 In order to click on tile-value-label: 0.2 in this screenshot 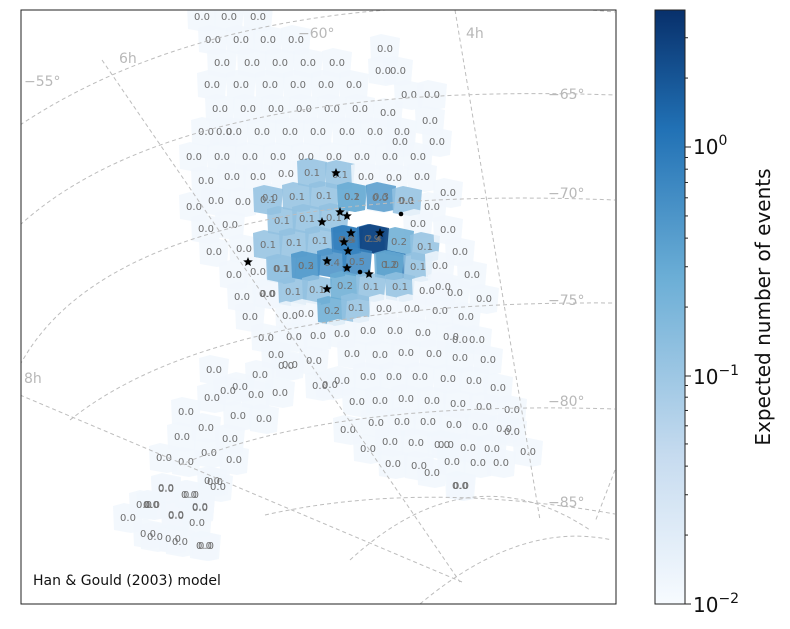, I will do `click(352, 197)`.